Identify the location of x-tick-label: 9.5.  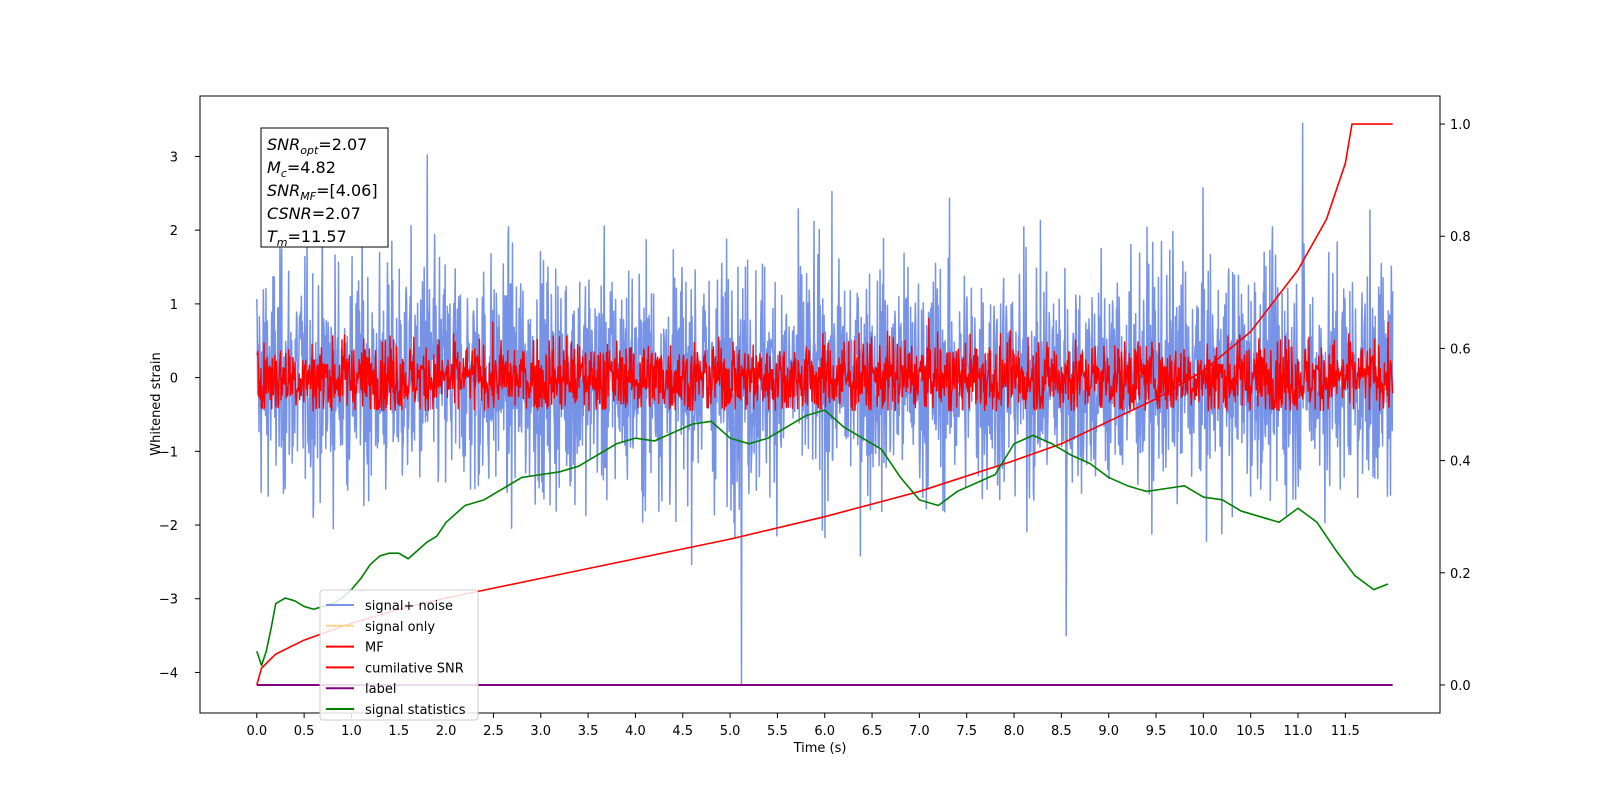
(1156, 731).